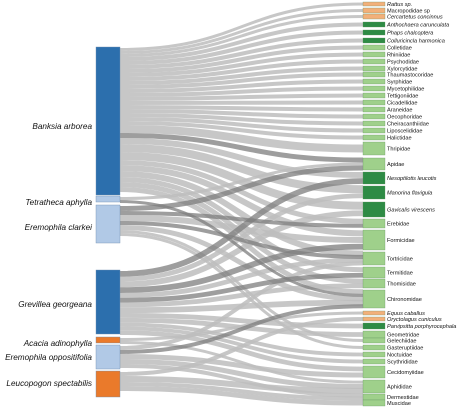 This screenshot has height=407, width=474. What do you see at coordinates (55, 304) in the screenshot?
I see `plant-label-grevillea-georgeana: Grevillea georgeana` at bounding box center [55, 304].